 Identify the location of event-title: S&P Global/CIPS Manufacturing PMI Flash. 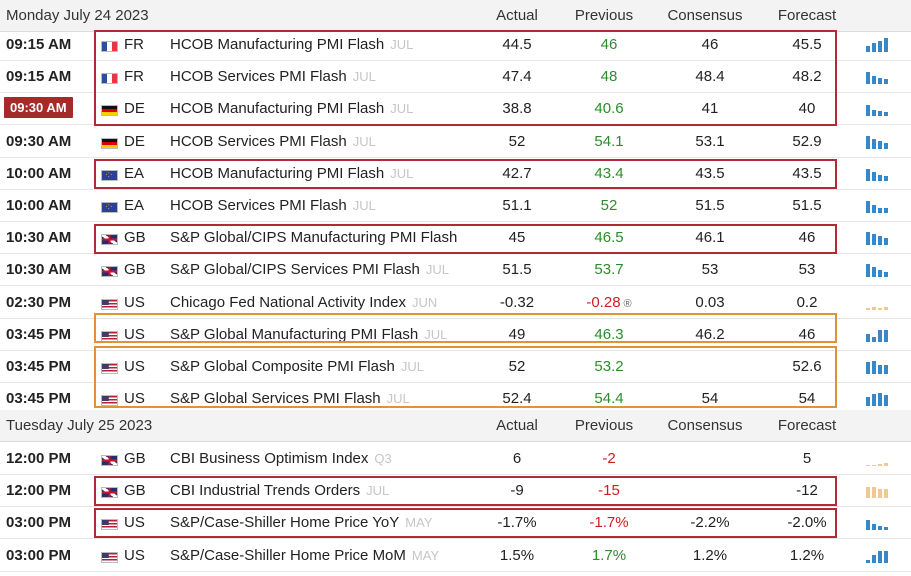
(314, 238).